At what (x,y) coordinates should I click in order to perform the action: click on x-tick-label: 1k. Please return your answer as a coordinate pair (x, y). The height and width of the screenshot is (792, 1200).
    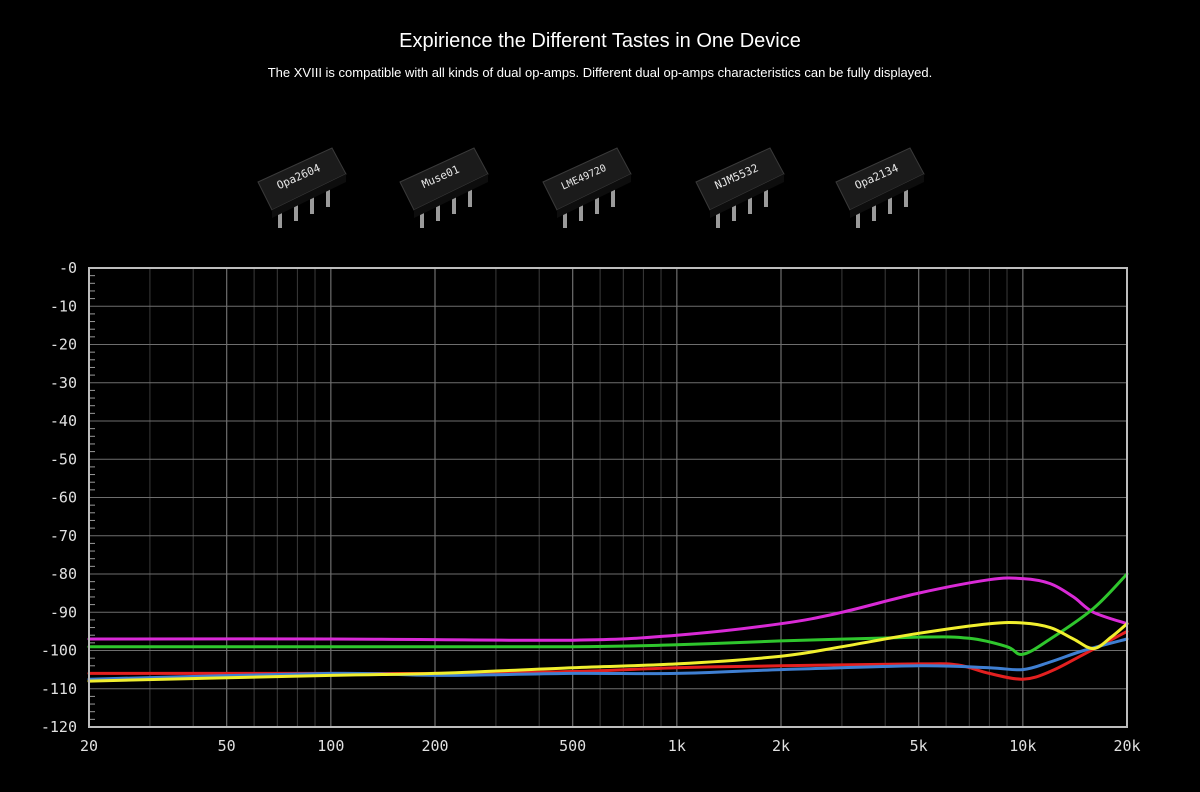
    Looking at the image, I should click on (677, 746).